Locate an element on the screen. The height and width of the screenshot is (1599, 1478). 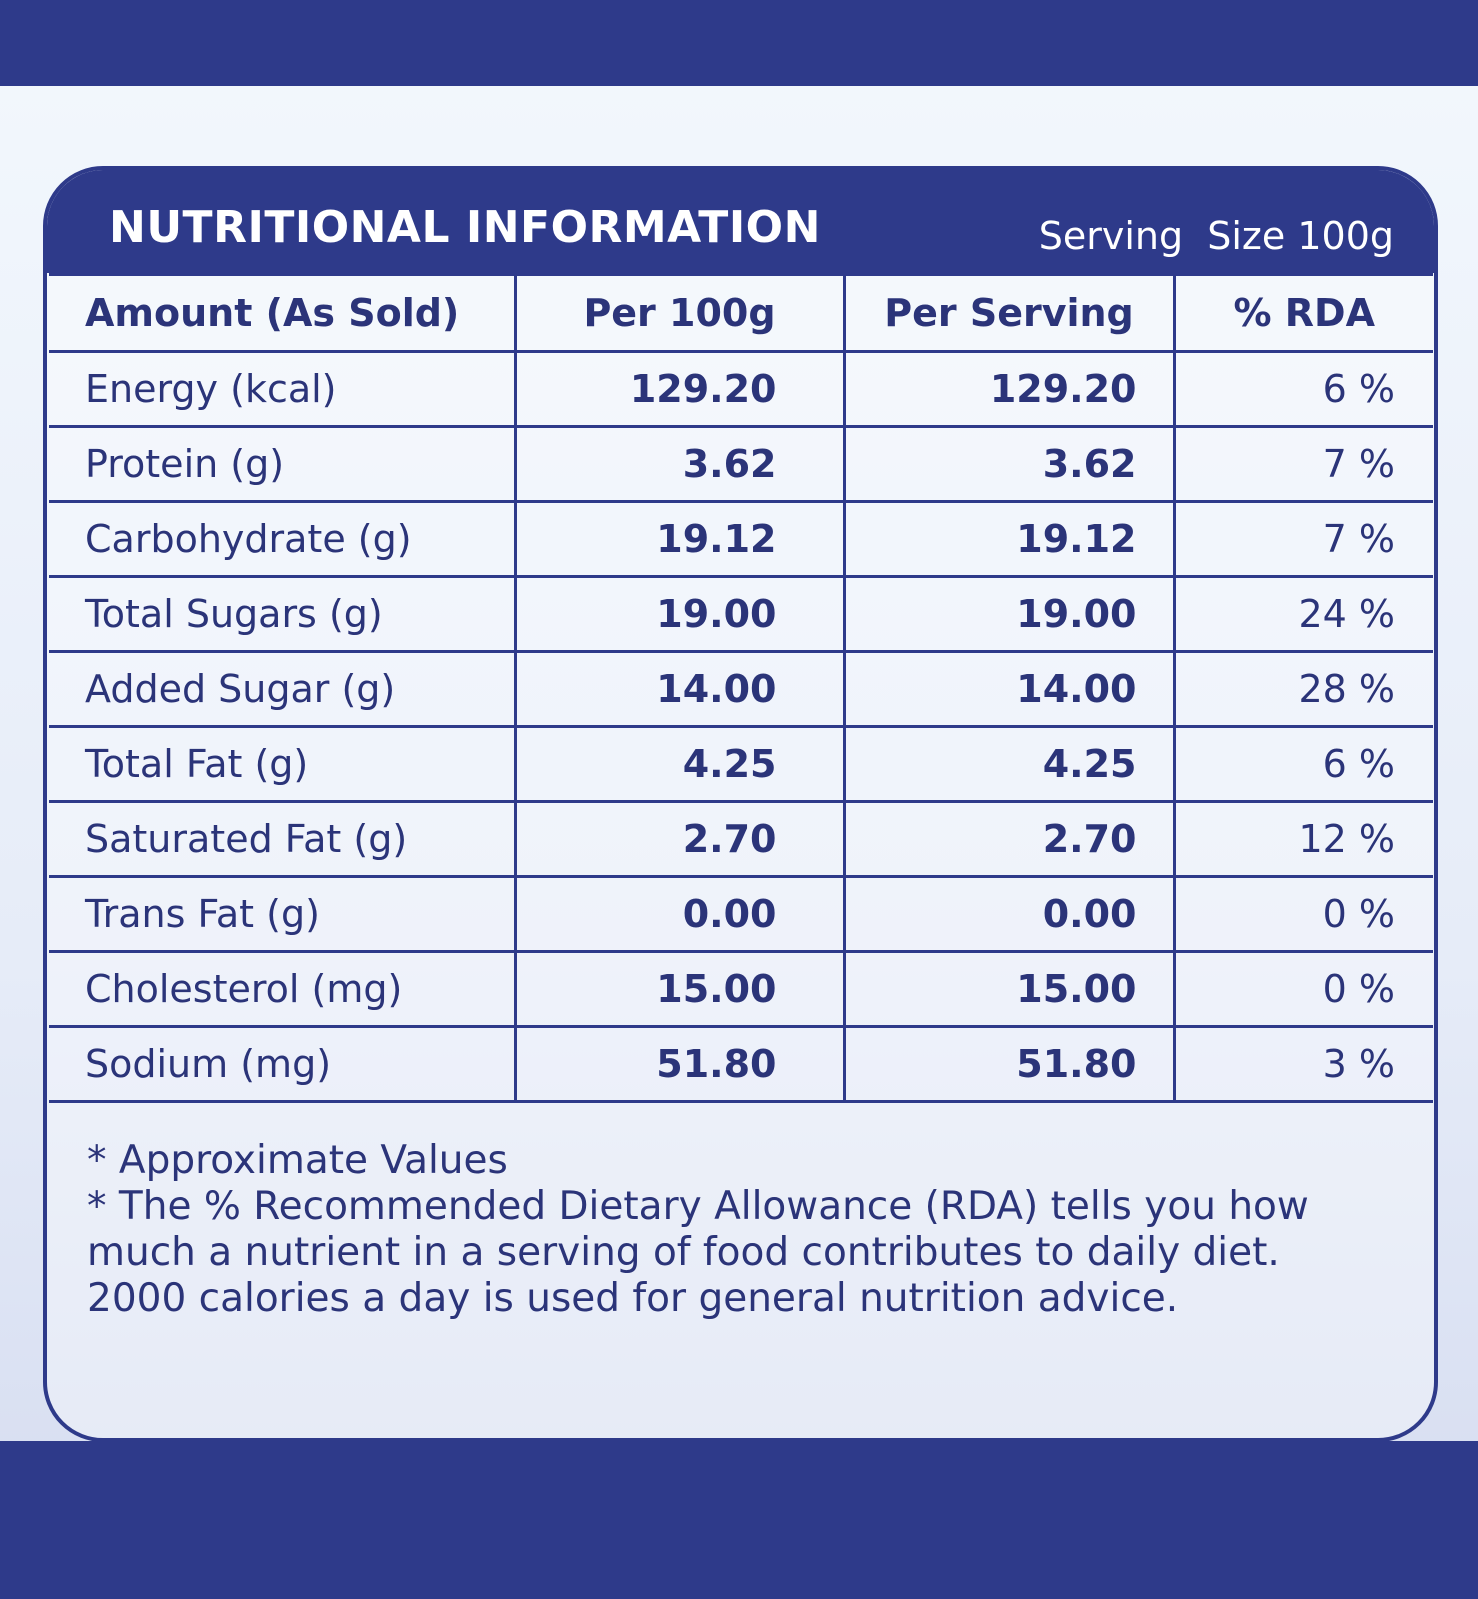
nutrient-value: 3 % is located at coordinates (1302, 1064).